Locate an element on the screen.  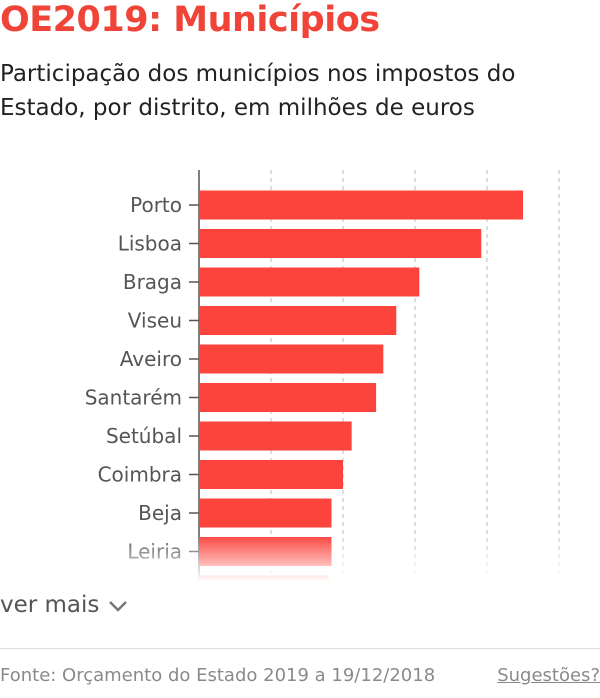
category-label: Beja is located at coordinates (160, 513).